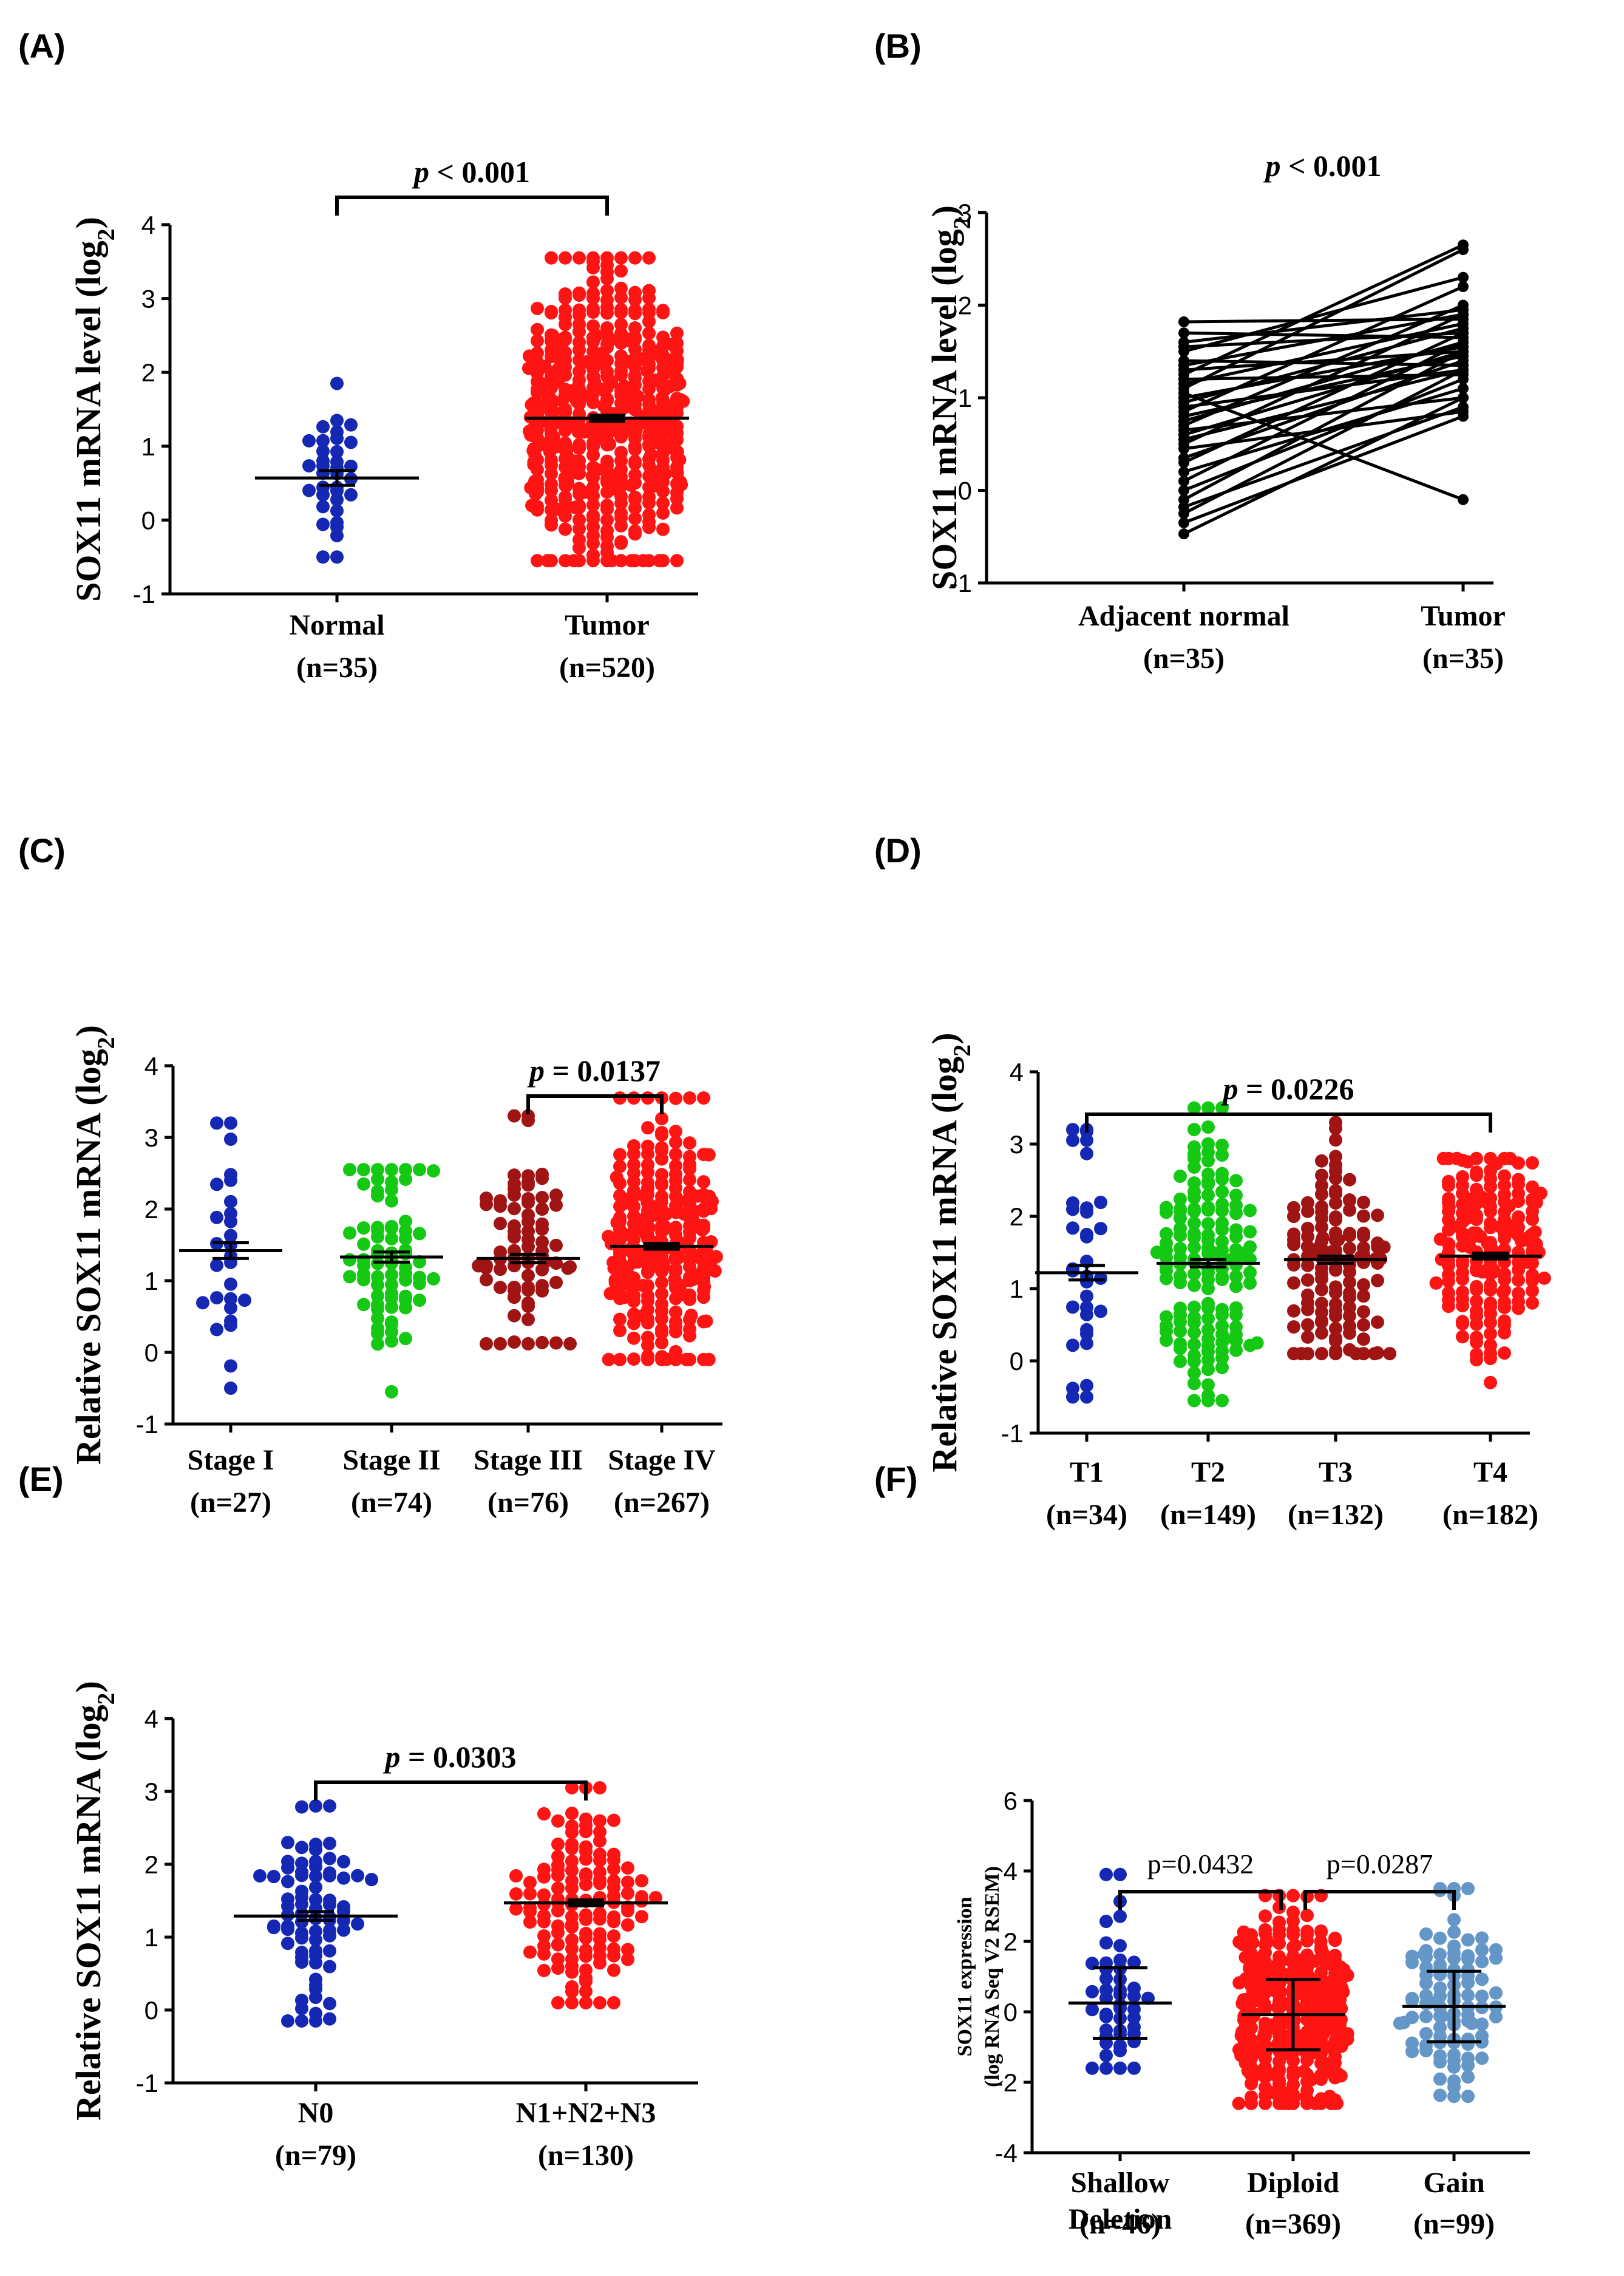 This screenshot has width=1624, height=2276. What do you see at coordinates (315, 2155) in the screenshot?
I see `x-category-count: (n=79)` at bounding box center [315, 2155].